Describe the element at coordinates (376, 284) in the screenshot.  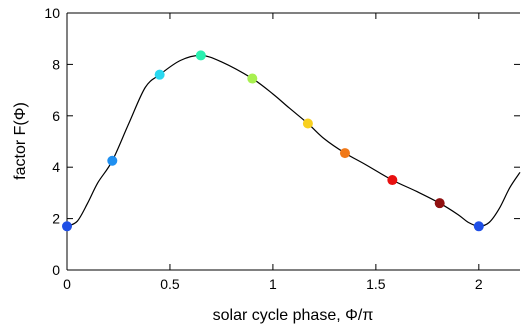
I see `x-tick-label: 1.5` at that location.